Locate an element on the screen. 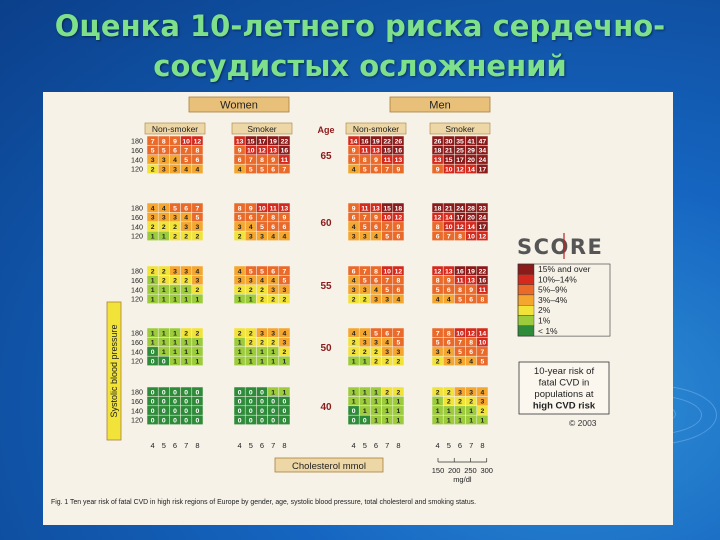 The image size is (720, 540). legend-label: 3%–4% is located at coordinates (553, 300).